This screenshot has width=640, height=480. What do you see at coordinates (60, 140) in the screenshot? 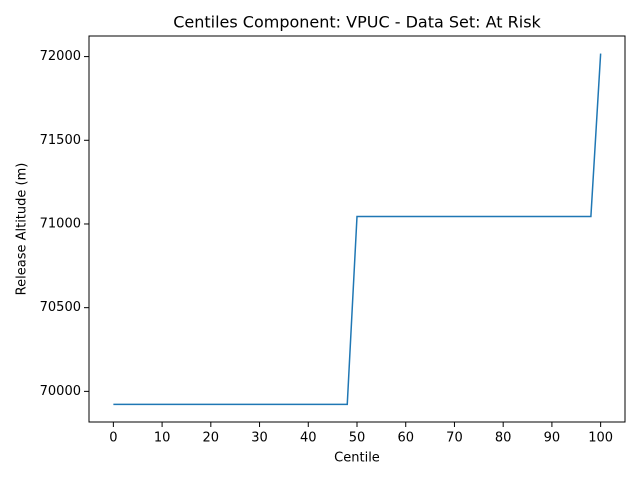
I see `y-tick-label: 71500` at bounding box center [60, 140].